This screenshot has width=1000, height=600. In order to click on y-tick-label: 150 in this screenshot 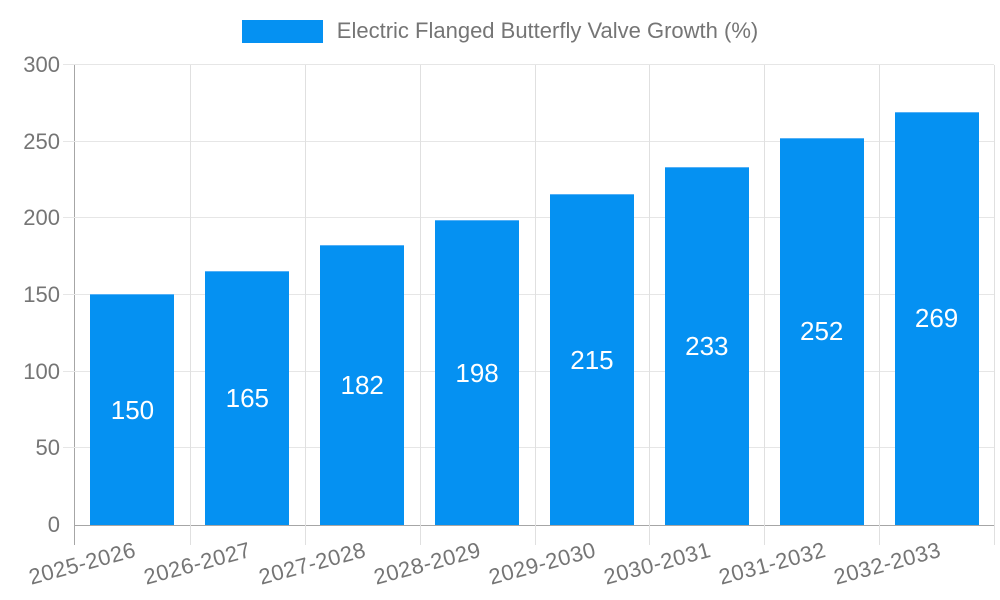, I will do `click(41, 294)`.